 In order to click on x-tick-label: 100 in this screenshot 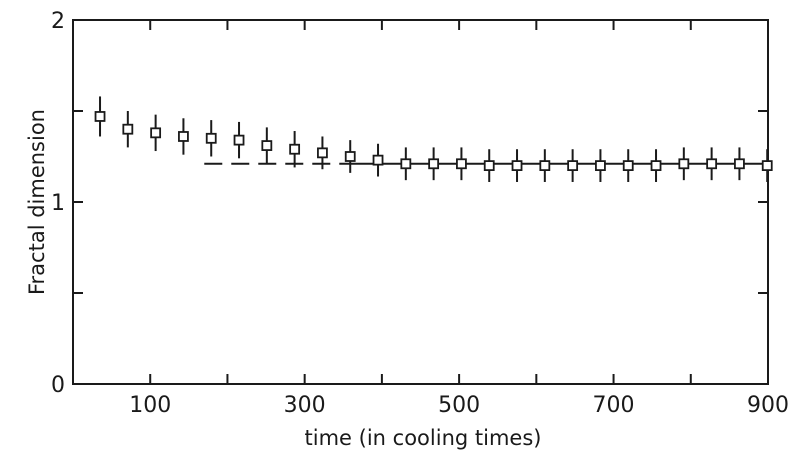, I will do `click(150, 405)`.